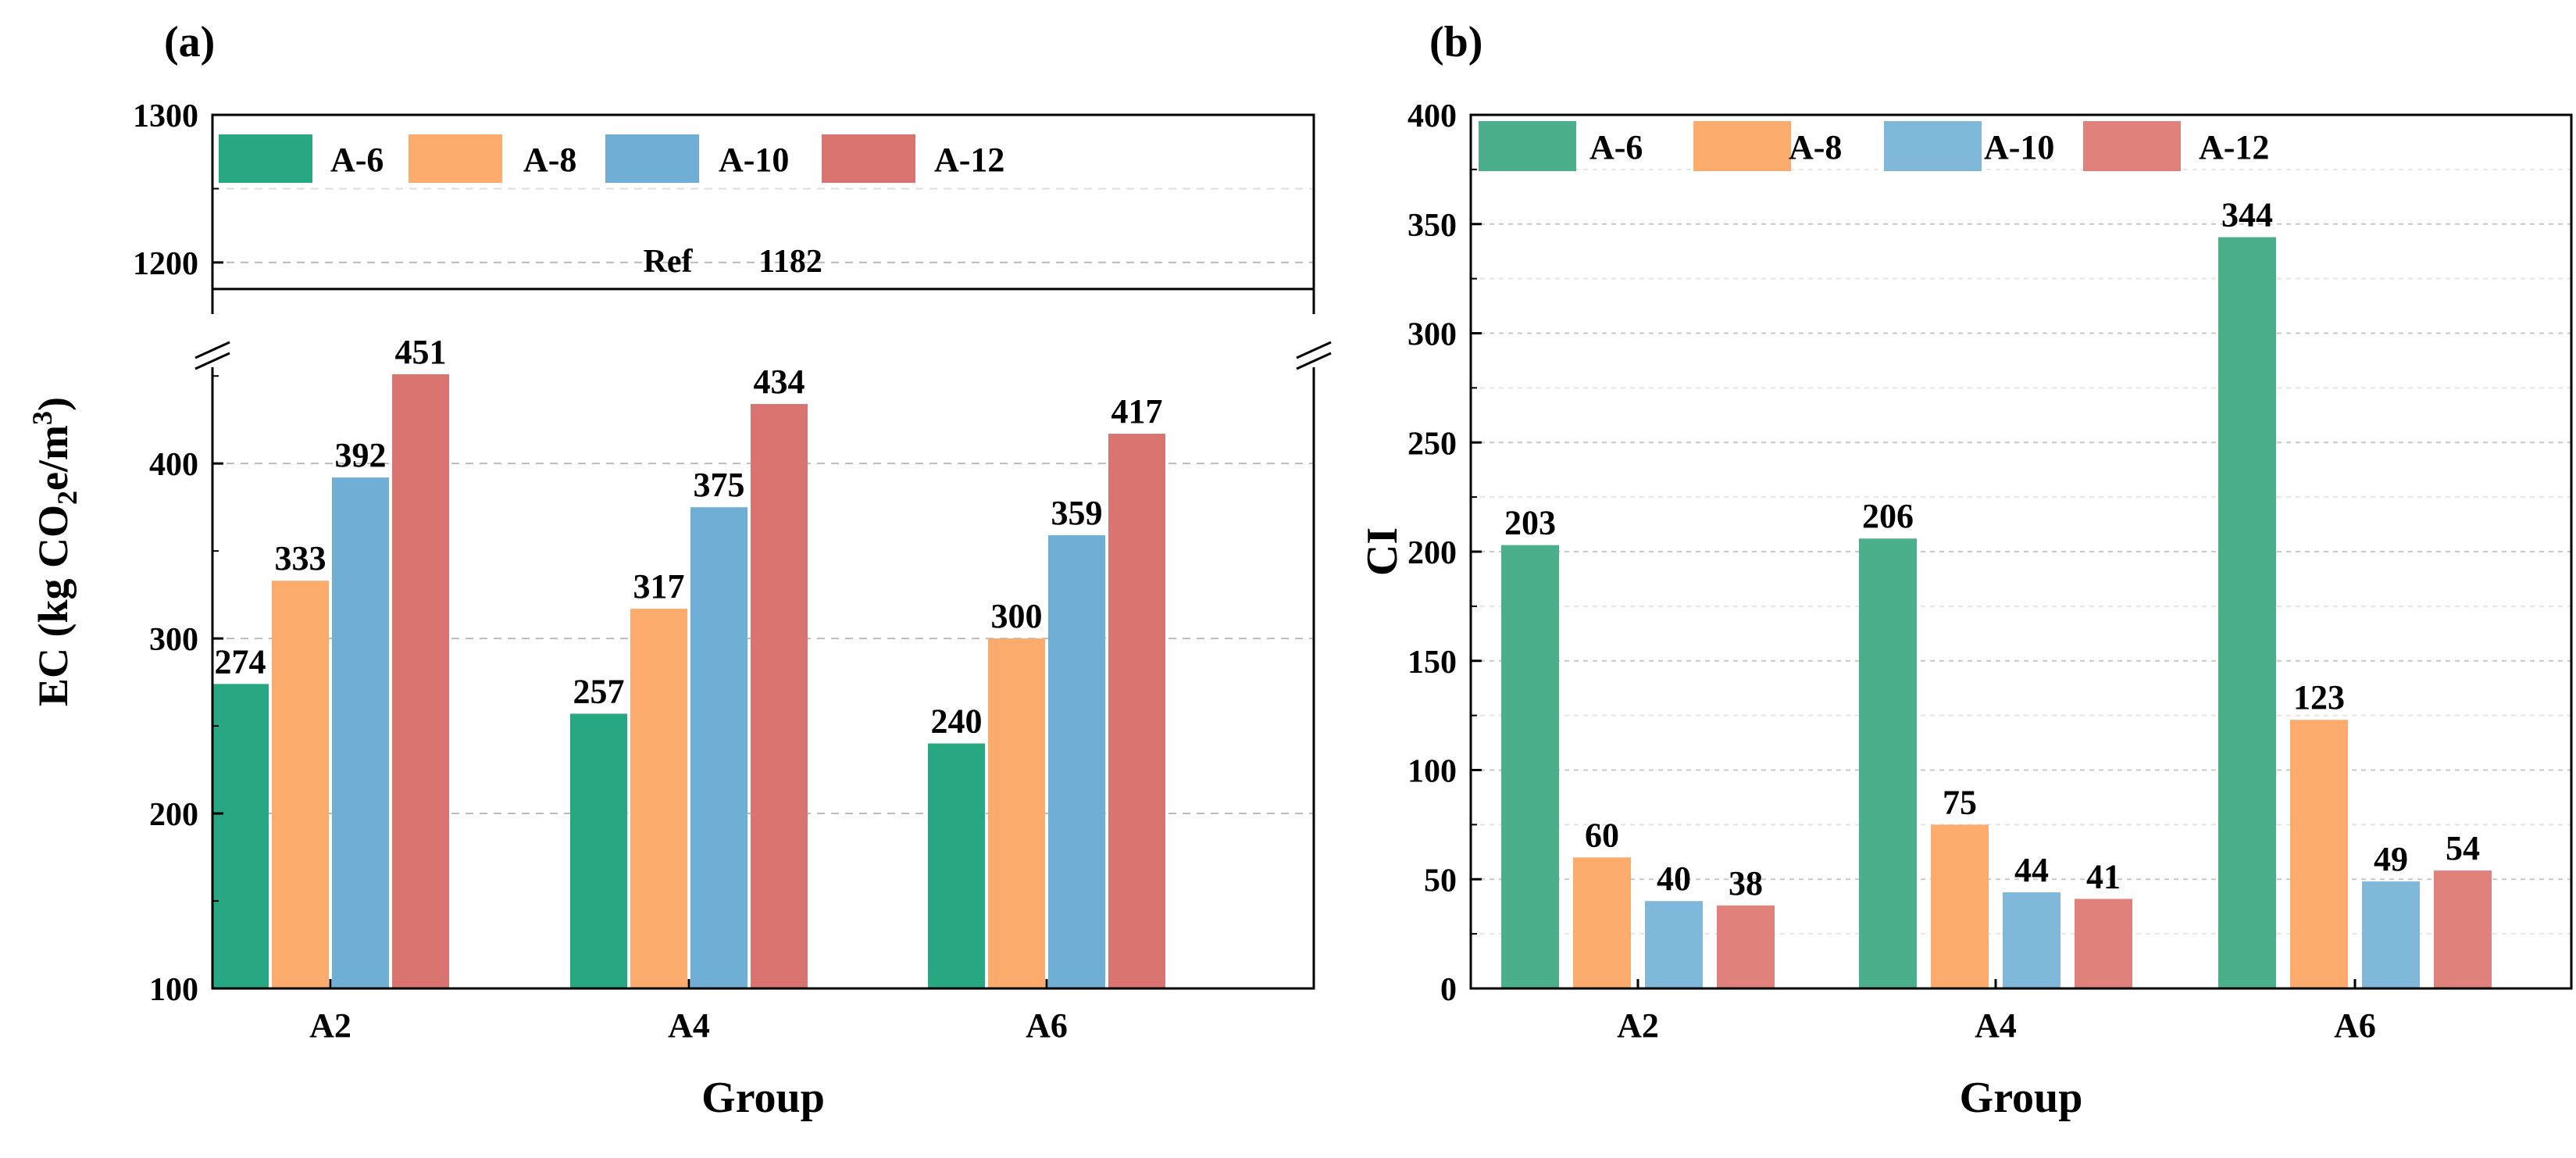  Describe the element at coordinates (2247, 613) in the screenshot. I see `bar-b-A-6-A6` at that location.